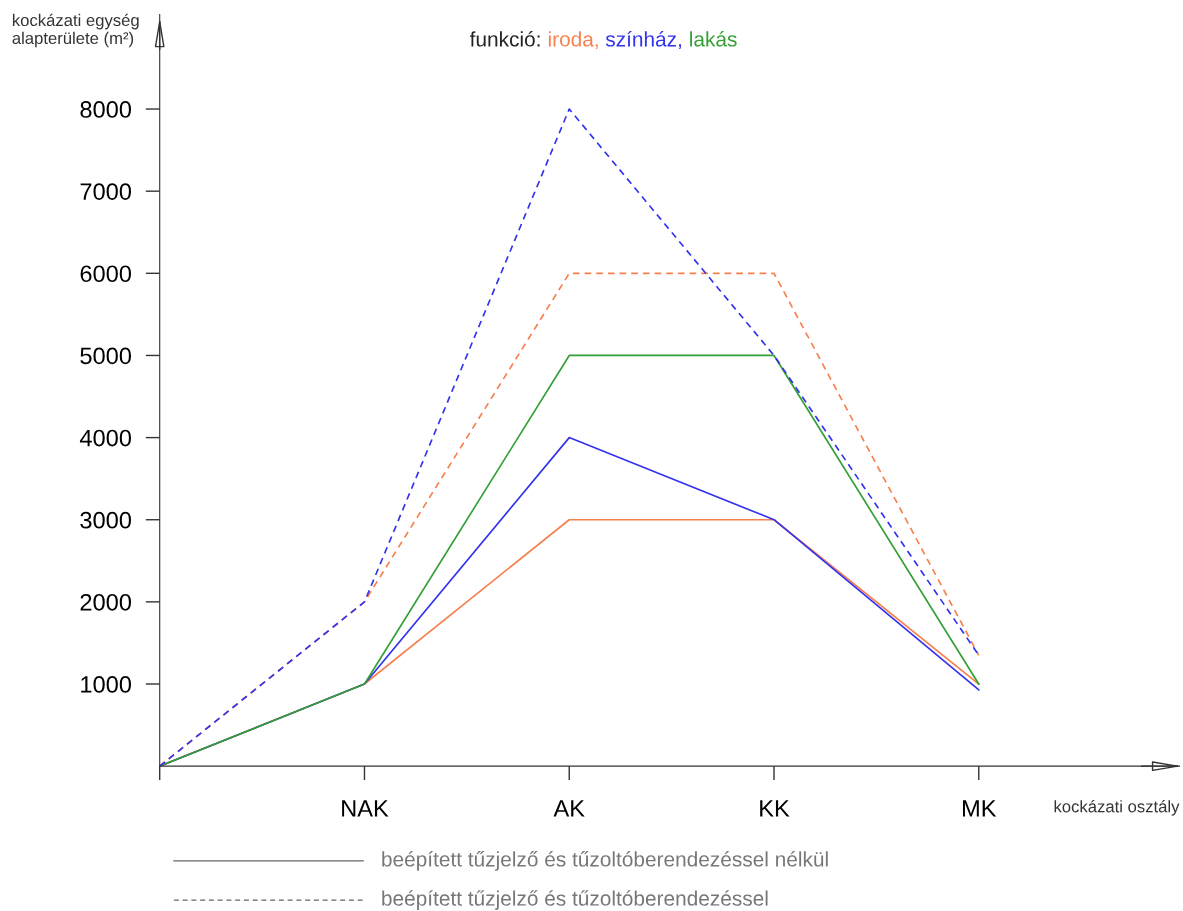 Image resolution: width=1183 pixels, height=911 pixels. What do you see at coordinates (106, 684) in the screenshot?
I see `y-tick-label: 1000` at bounding box center [106, 684].